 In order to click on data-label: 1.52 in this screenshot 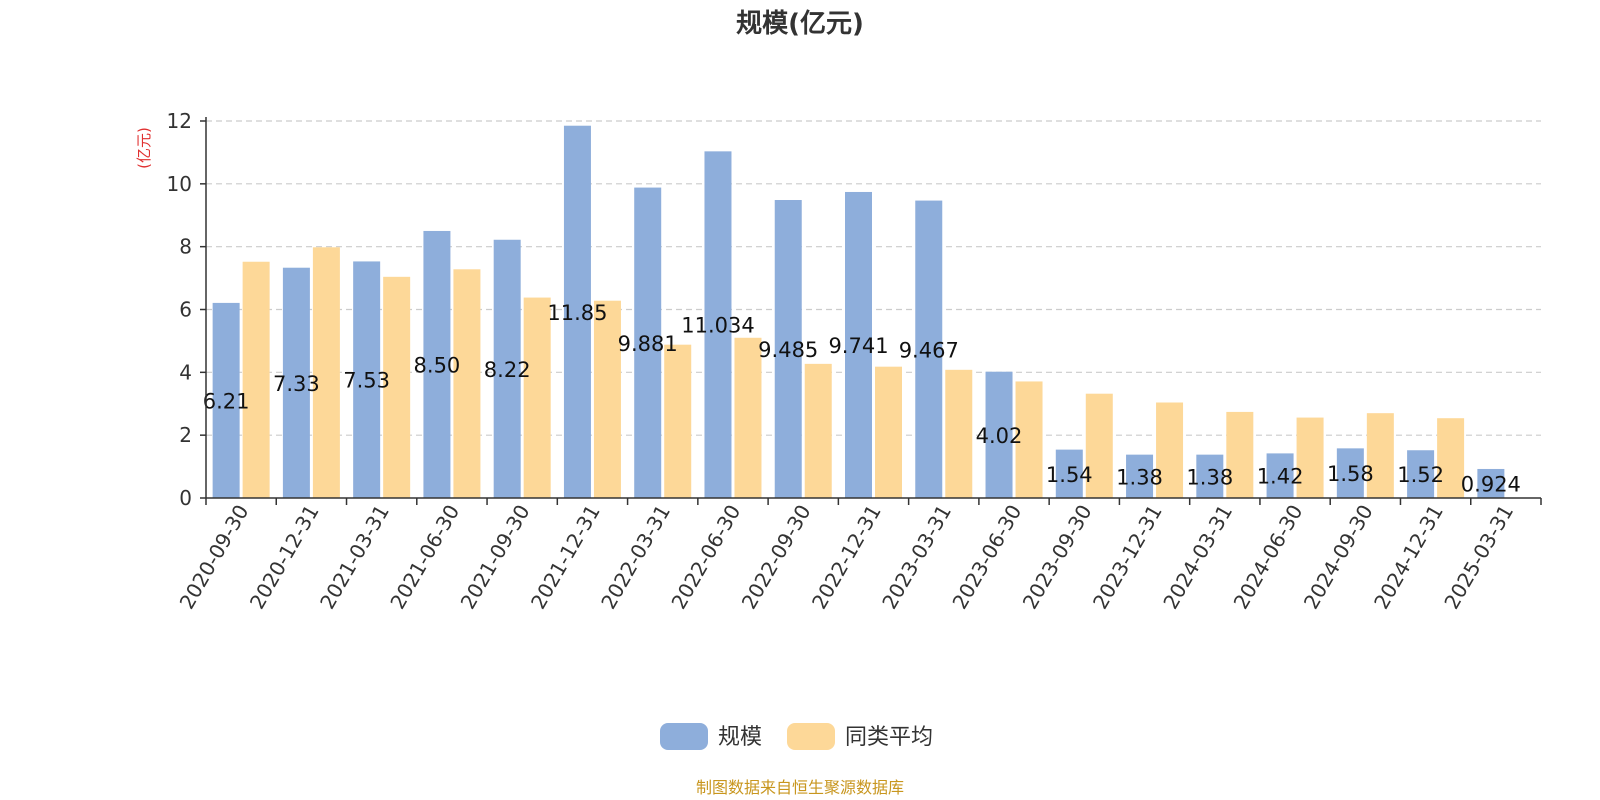, I will do `click(1420, 475)`.